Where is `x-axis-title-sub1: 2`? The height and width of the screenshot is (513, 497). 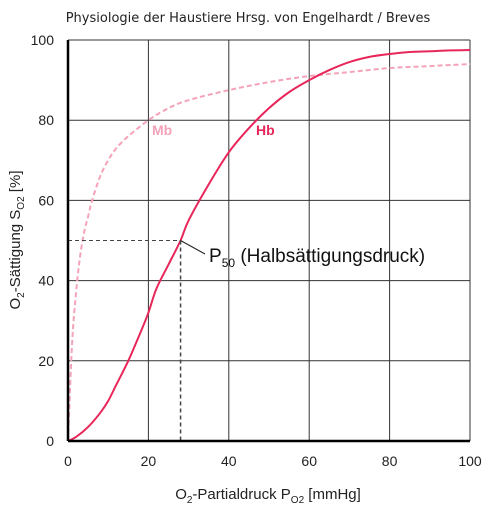 x-axis-title-sub1: 2 is located at coordinates (190, 500).